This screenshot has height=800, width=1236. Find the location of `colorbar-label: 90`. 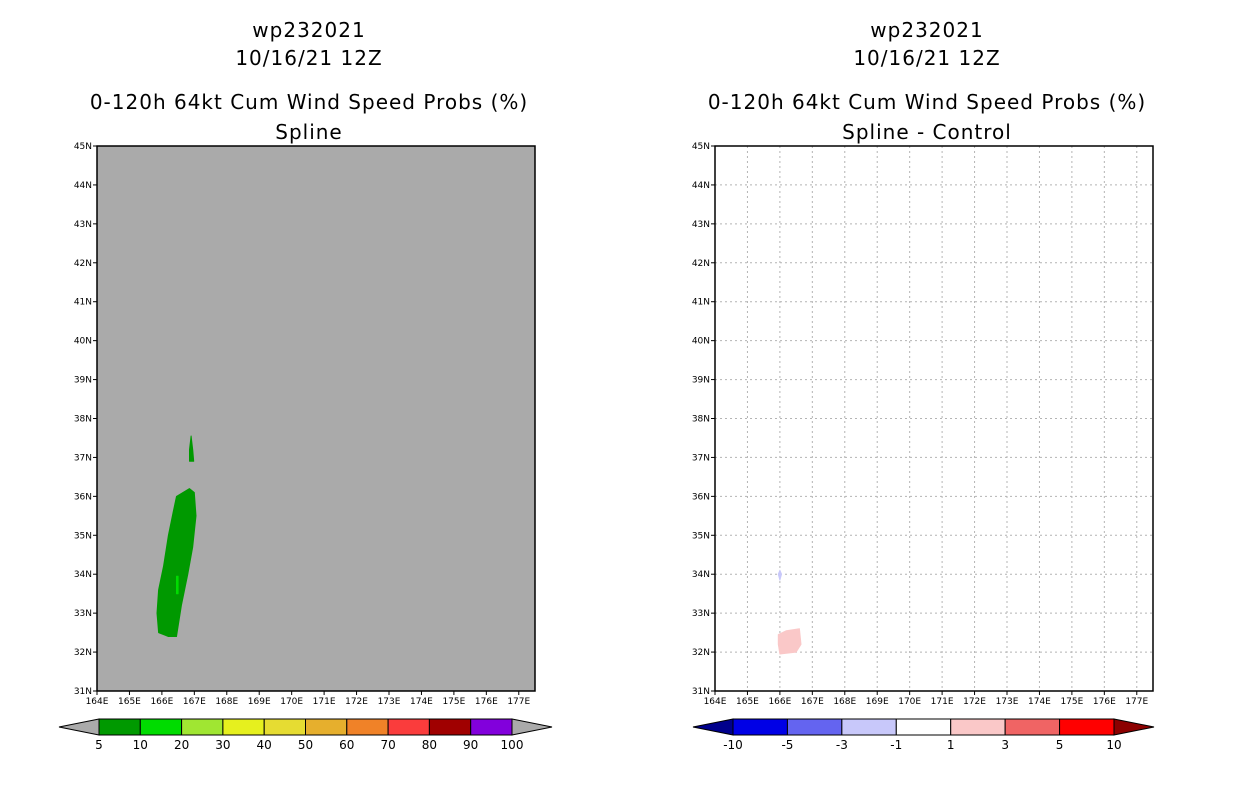

colorbar-label: 90 is located at coordinates (470, 745).